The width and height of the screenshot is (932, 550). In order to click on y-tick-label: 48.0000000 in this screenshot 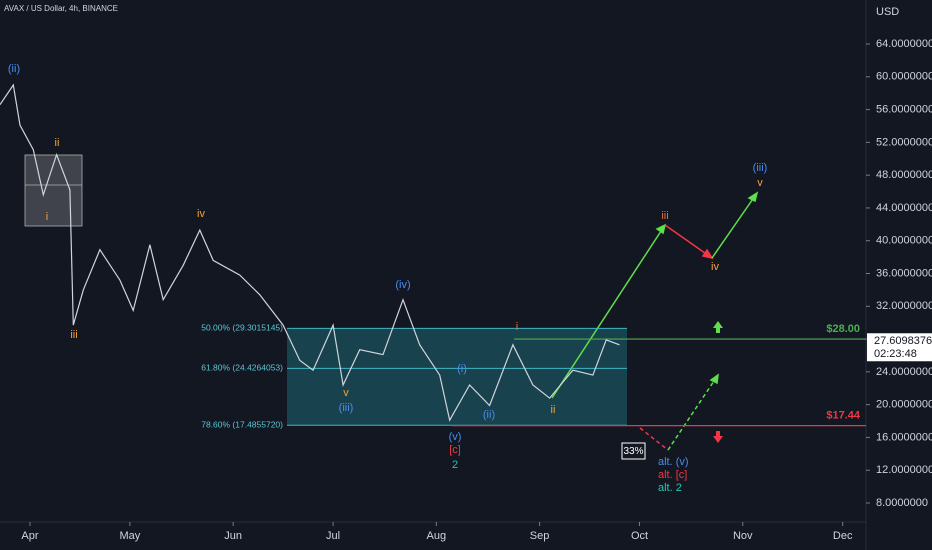, I will do `click(904, 175)`.